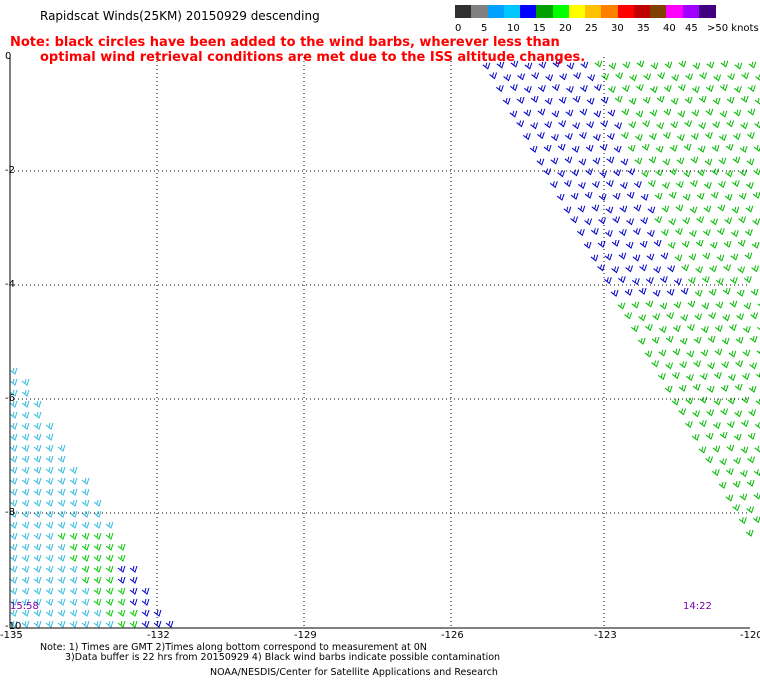 The height and width of the screenshot is (688, 760). What do you see at coordinates (10, 284) in the screenshot?
I see `latitude-label: -4` at bounding box center [10, 284].